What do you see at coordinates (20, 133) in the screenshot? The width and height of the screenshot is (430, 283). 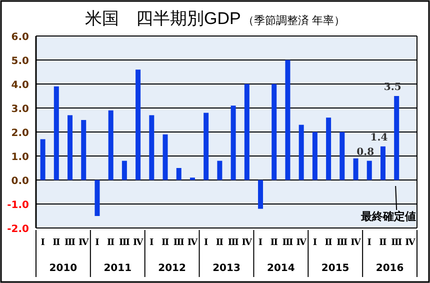 I see `y-tick-label: 2.0` at bounding box center [20, 133].